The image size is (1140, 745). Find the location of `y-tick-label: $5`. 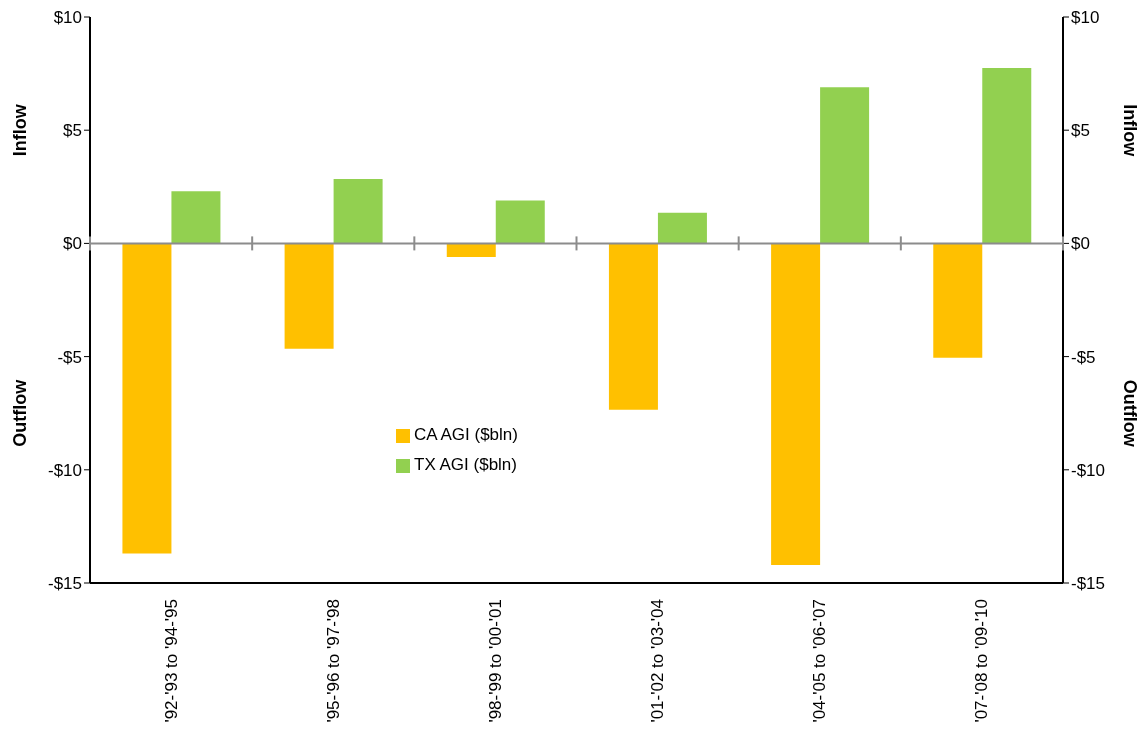

y-tick-label: $5 is located at coordinates (72, 131).